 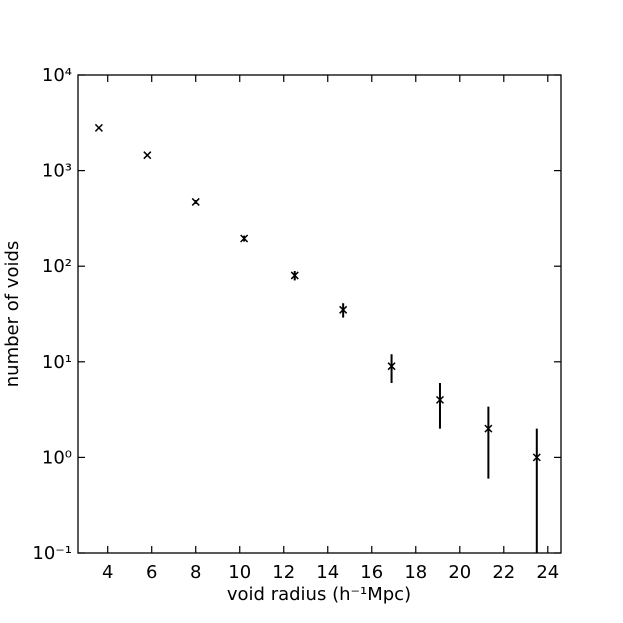 I want to click on x-tick-label: 24, so click(x=547, y=572).